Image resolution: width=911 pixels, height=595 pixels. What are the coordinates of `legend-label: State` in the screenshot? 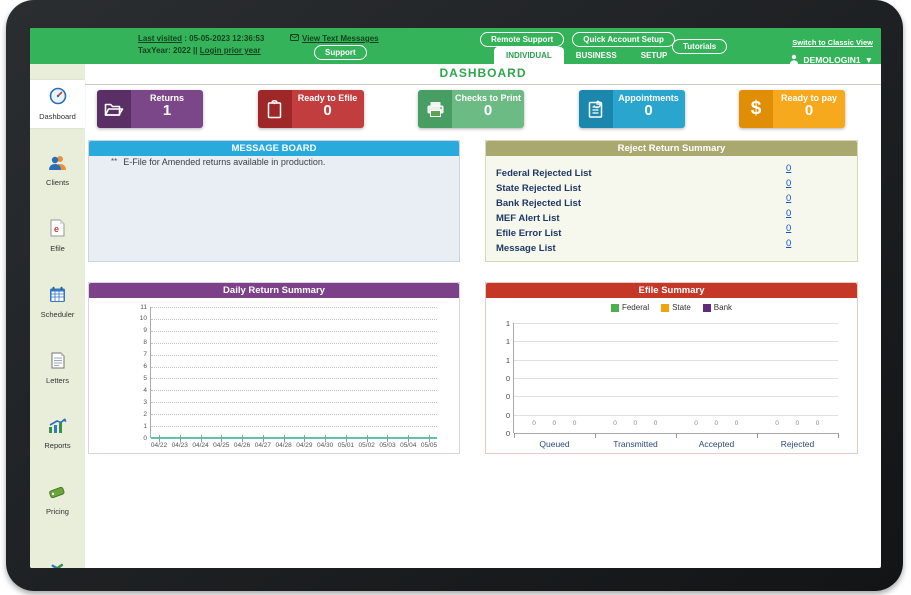 It's located at (681, 307).